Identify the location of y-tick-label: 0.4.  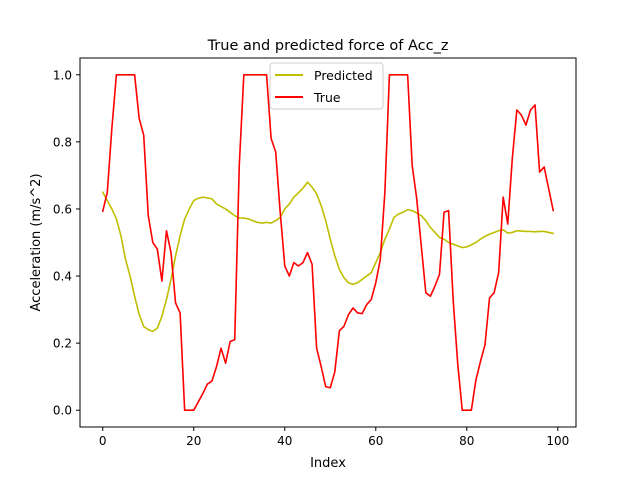
(62, 277).